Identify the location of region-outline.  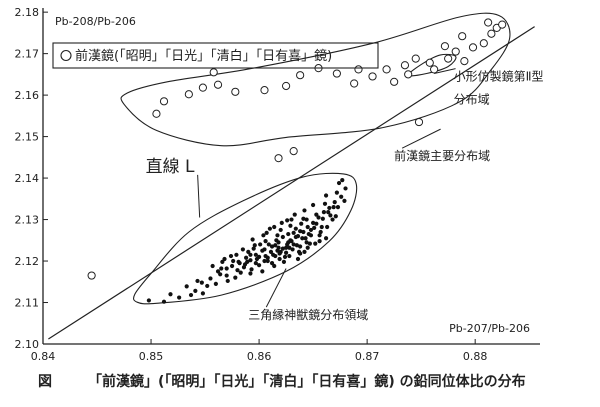
(432, 65).